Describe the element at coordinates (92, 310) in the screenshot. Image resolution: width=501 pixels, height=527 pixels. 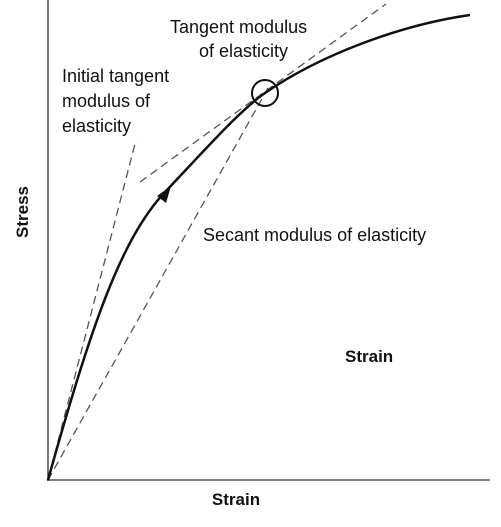
I see `initial-tangent-line` at that location.